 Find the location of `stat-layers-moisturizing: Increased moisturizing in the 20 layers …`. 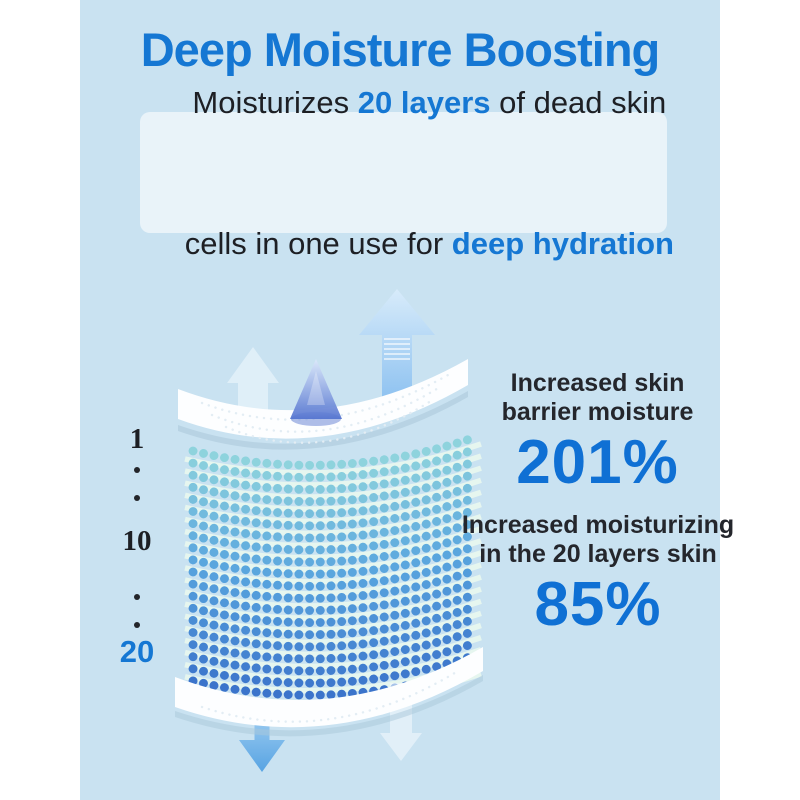

stat-layers-moisturizing: Increased moisturizing in the 20 layers … is located at coordinates (598, 575).